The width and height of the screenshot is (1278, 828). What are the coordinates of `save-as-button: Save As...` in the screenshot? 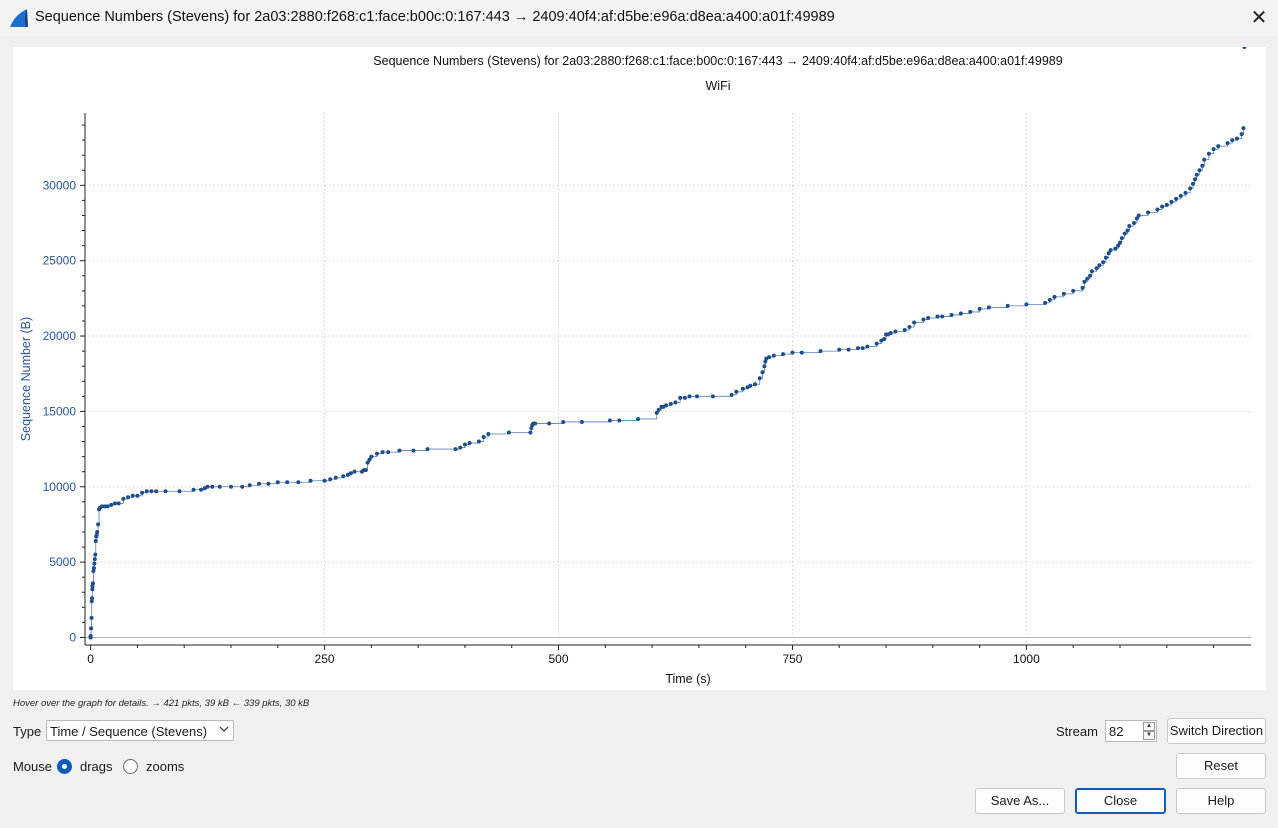 It's located at (1020, 801).